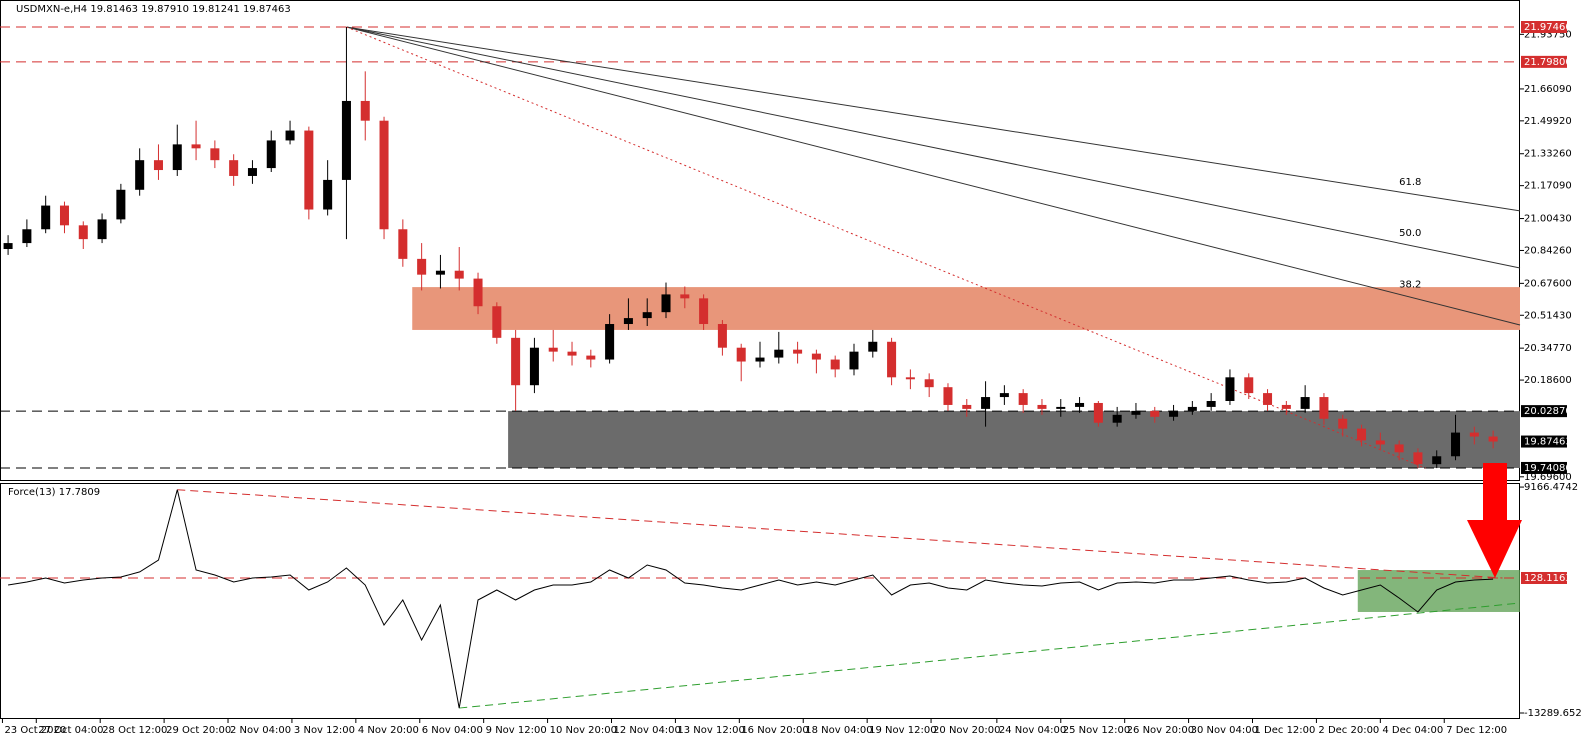 The height and width of the screenshot is (753, 1594). Describe the element at coordinates (70, 730) in the screenshot. I see `x-tick-label: 27 Oct 04:00` at that location.